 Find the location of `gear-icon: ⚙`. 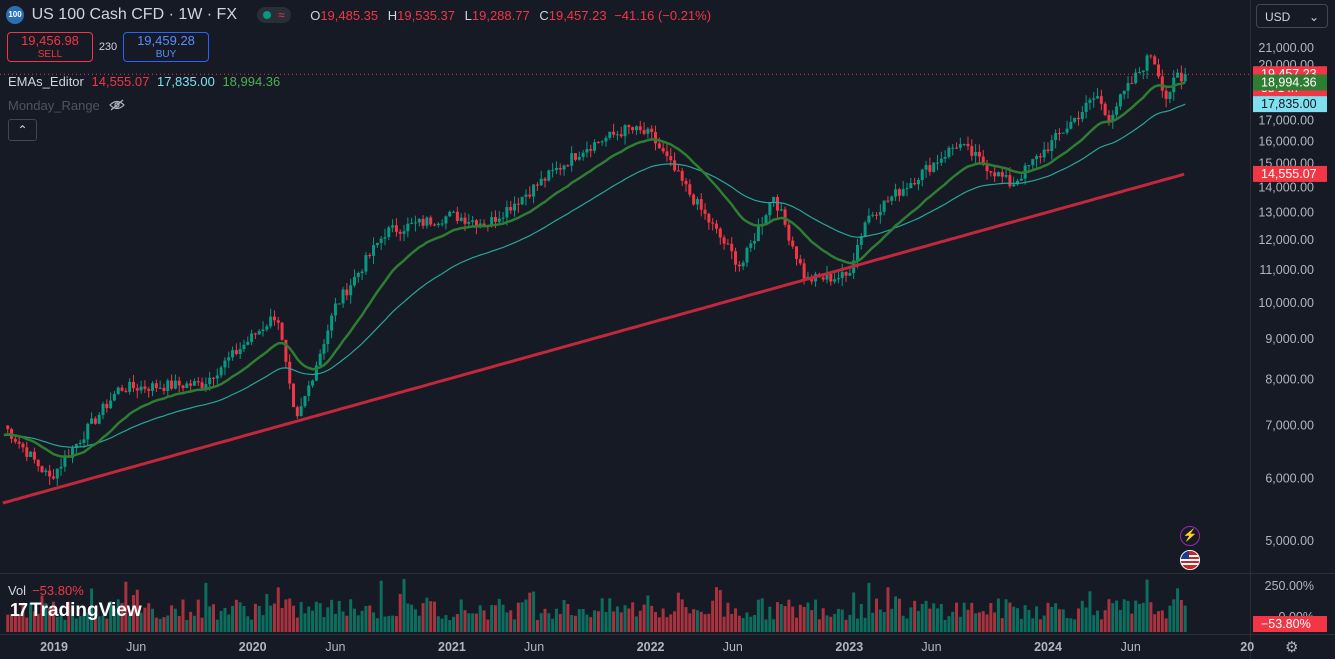

gear-icon: ⚙ is located at coordinates (1292, 647).